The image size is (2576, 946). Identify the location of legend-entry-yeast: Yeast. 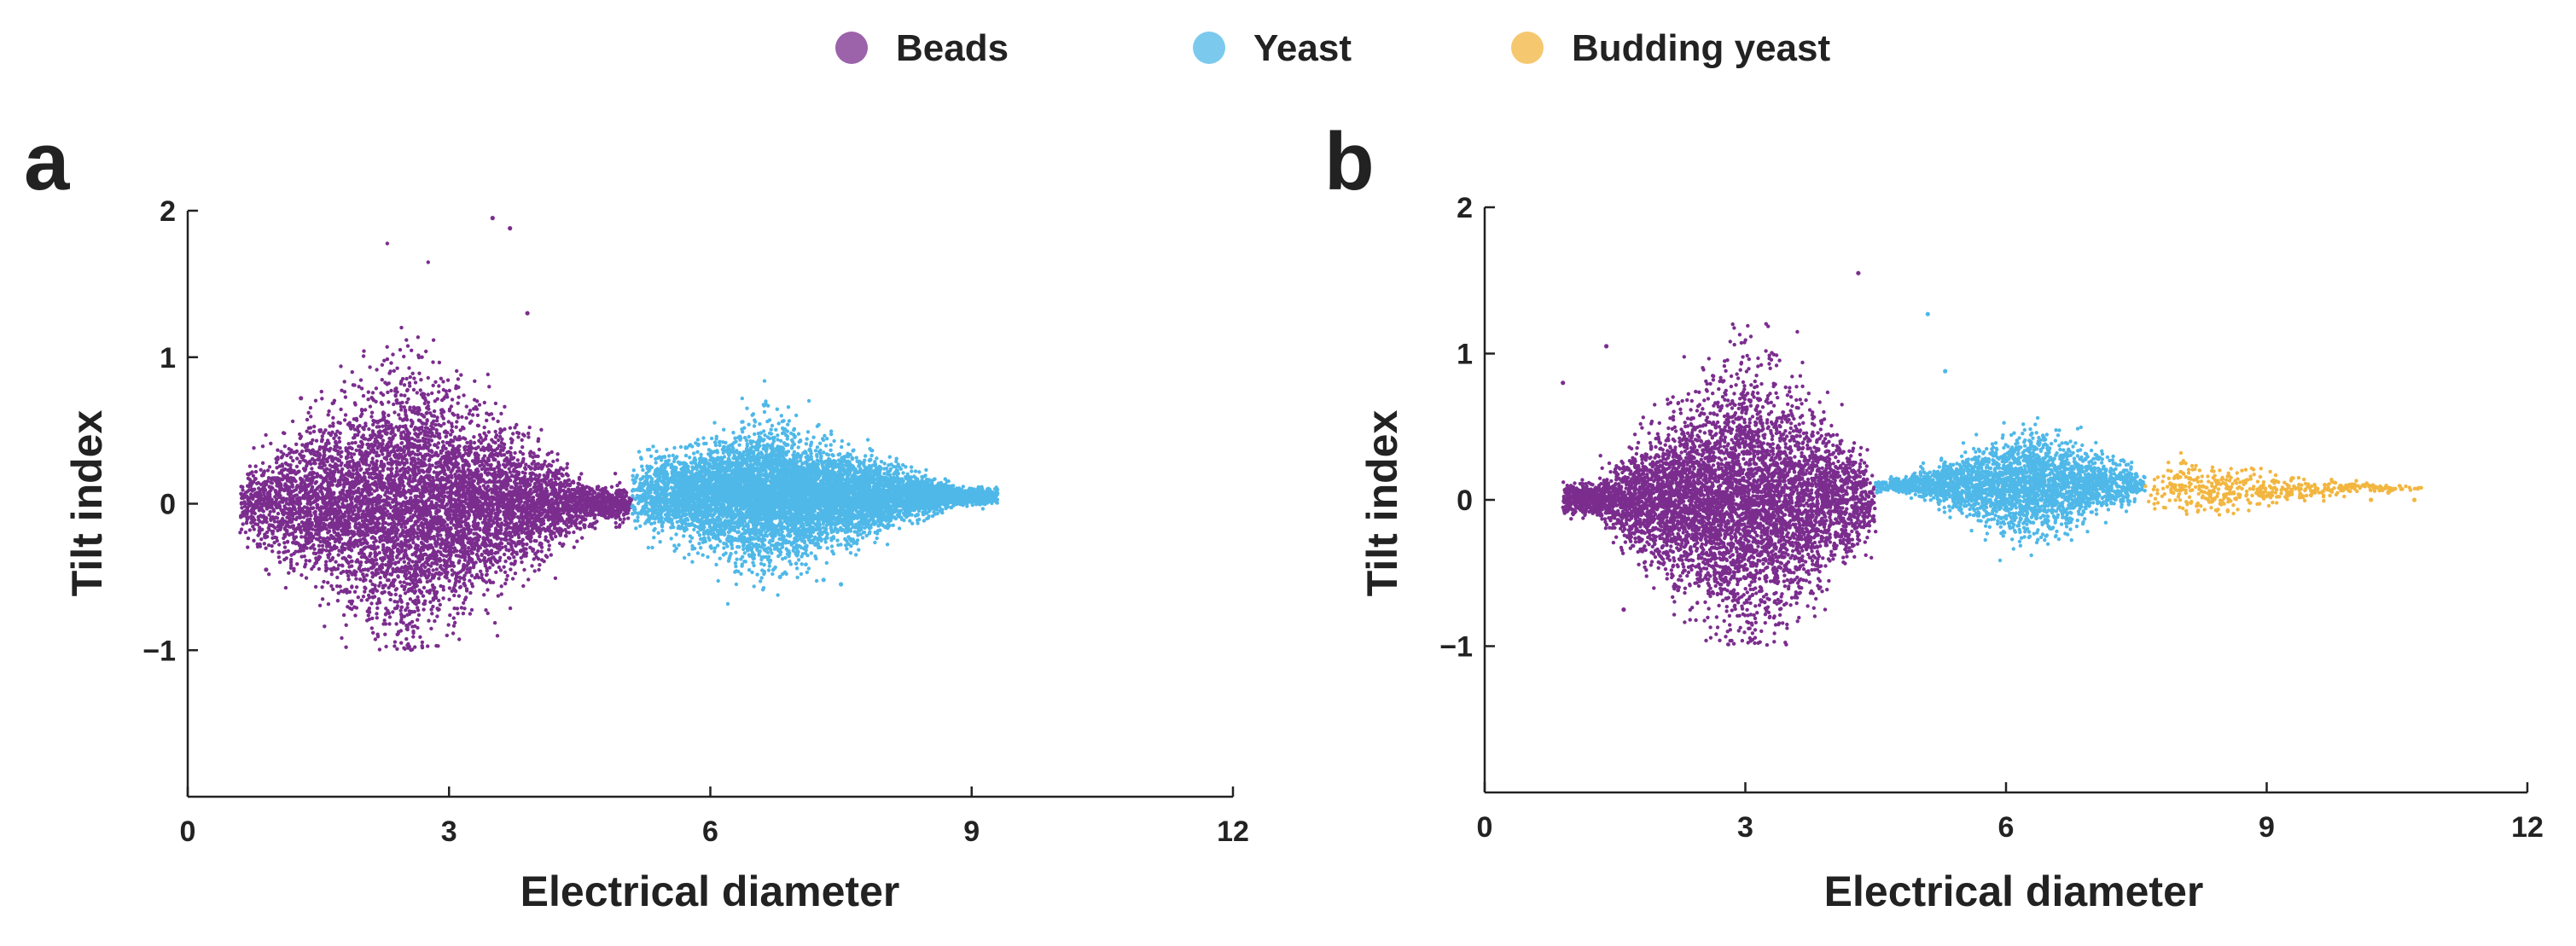
(1272, 48).